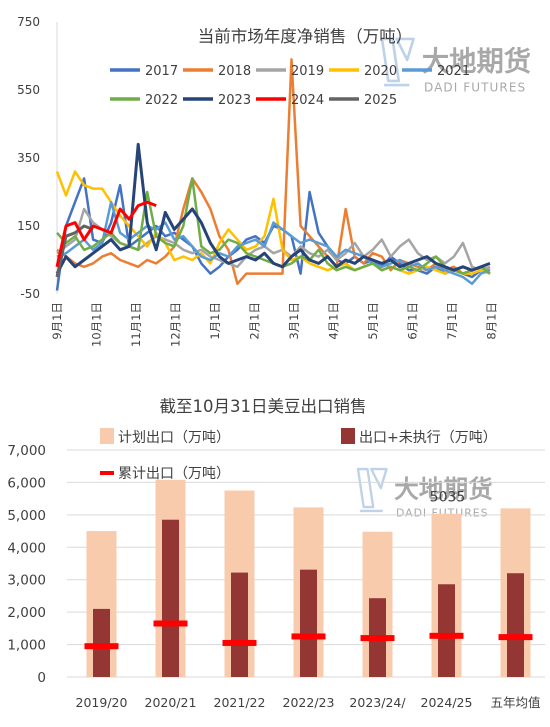  I want to click on legend-swatch-cumulative, so click(107, 473).